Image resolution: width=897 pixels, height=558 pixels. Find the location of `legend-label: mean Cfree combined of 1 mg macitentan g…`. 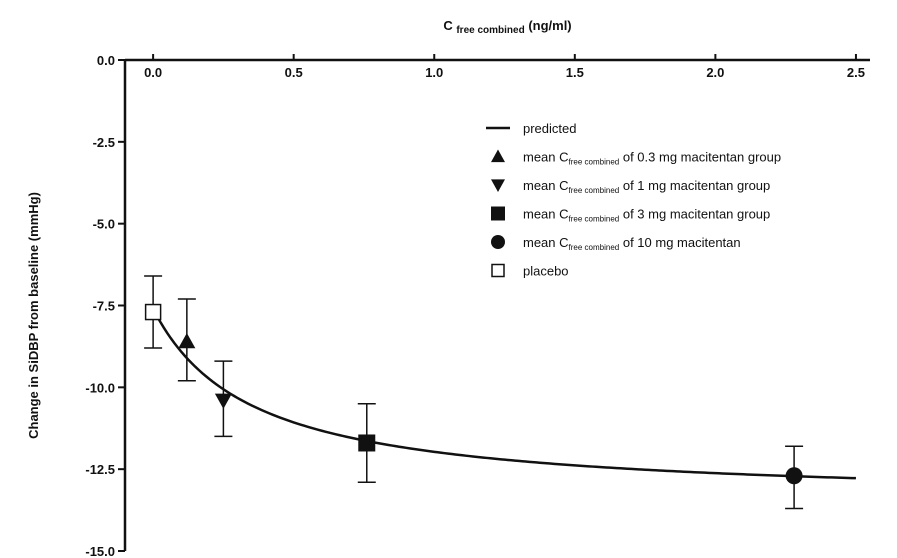

legend-label: mean Cfree combined of 1 mg macitentan g… is located at coordinates (646, 186).